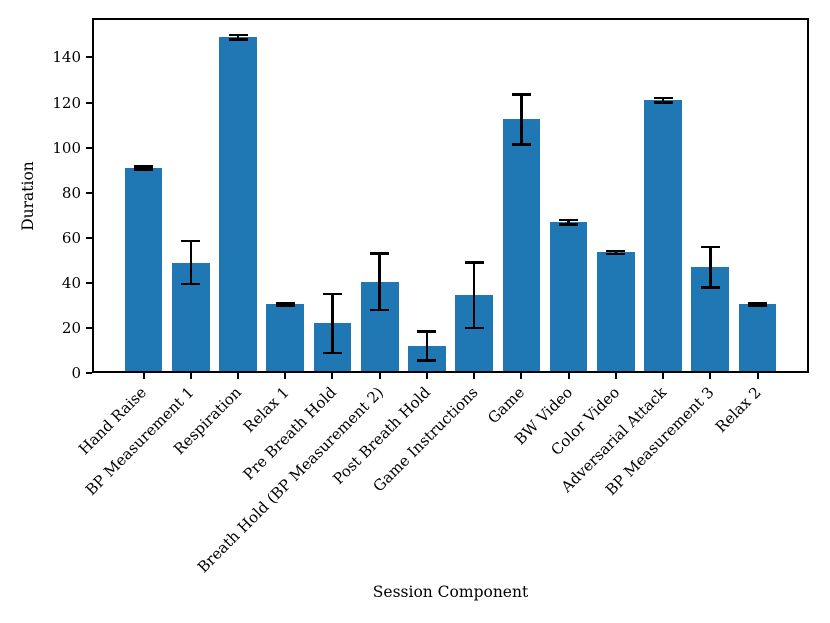  Describe the element at coordinates (506, 405) in the screenshot. I see `x-tick-label: Game` at that location.